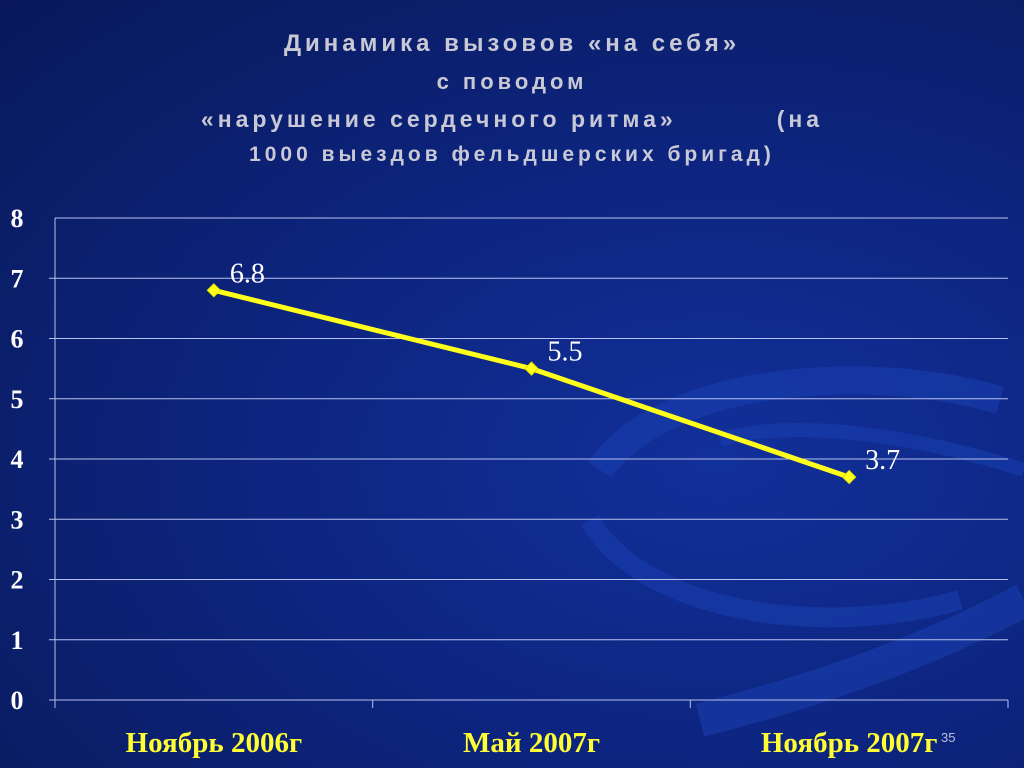 This screenshot has height=768, width=1024. What do you see at coordinates (948, 737) in the screenshot?
I see `slide-number: 35` at bounding box center [948, 737].